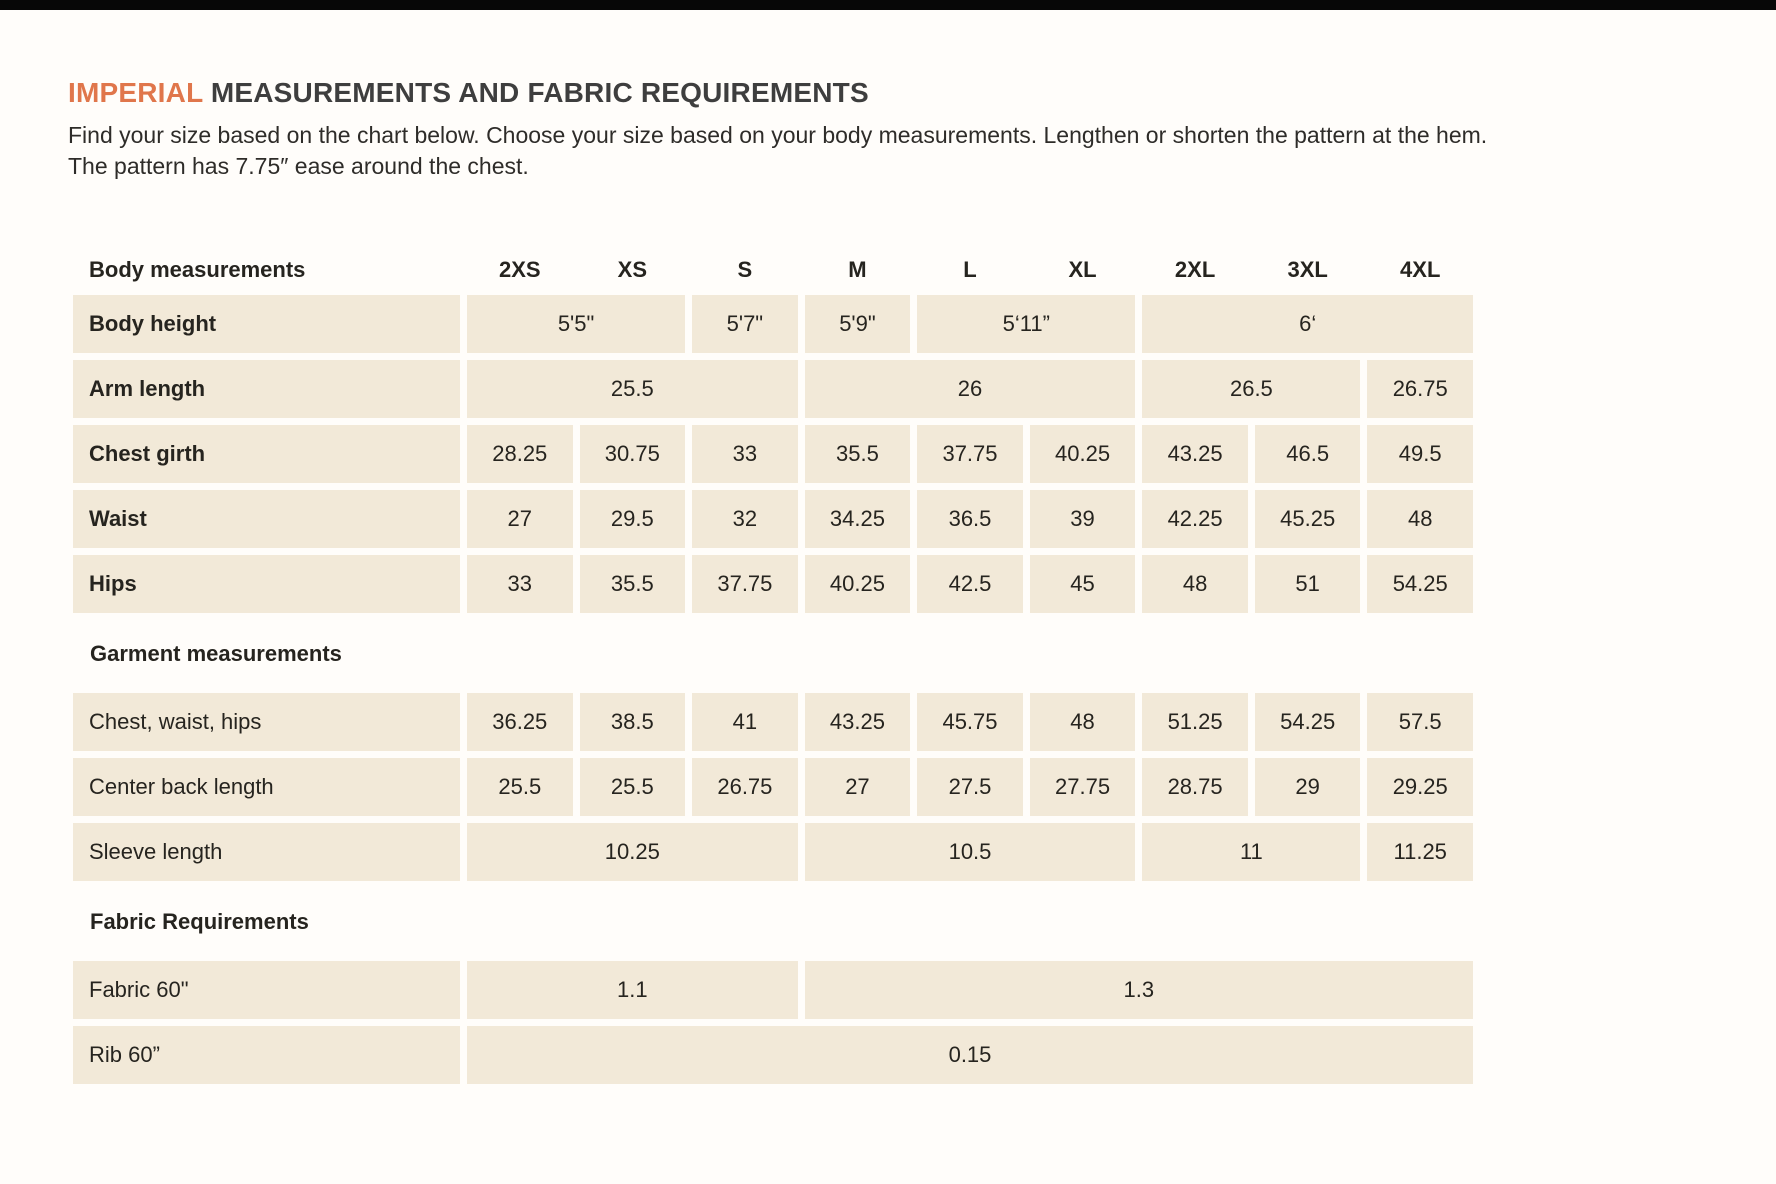 This screenshot has height=1184, width=1776. Describe the element at coordinates (632, 519) in the screenshot. I see `value-cell: 29.5` at that location.